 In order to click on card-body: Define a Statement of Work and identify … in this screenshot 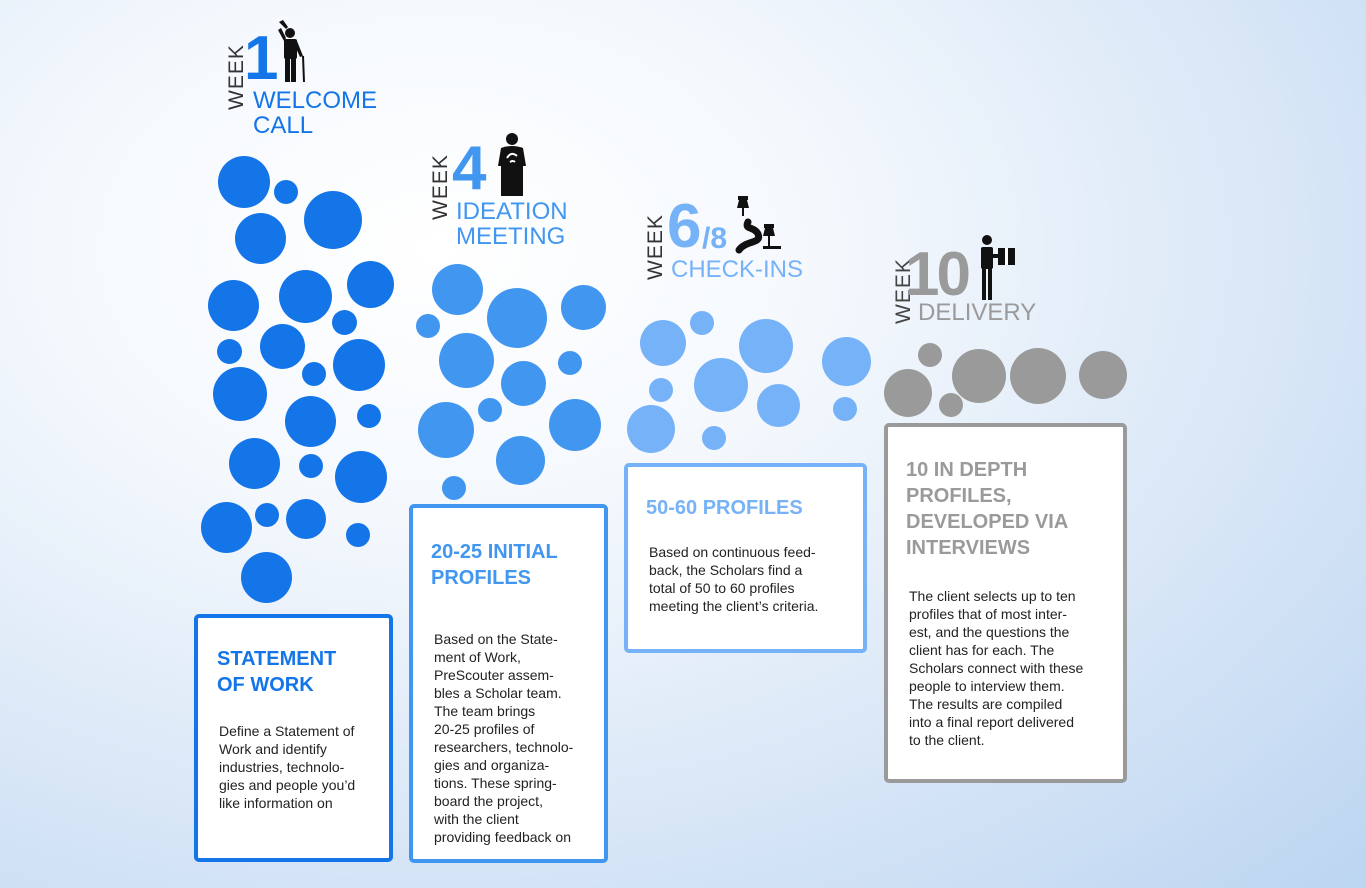, I will do `click(287, 767)`.